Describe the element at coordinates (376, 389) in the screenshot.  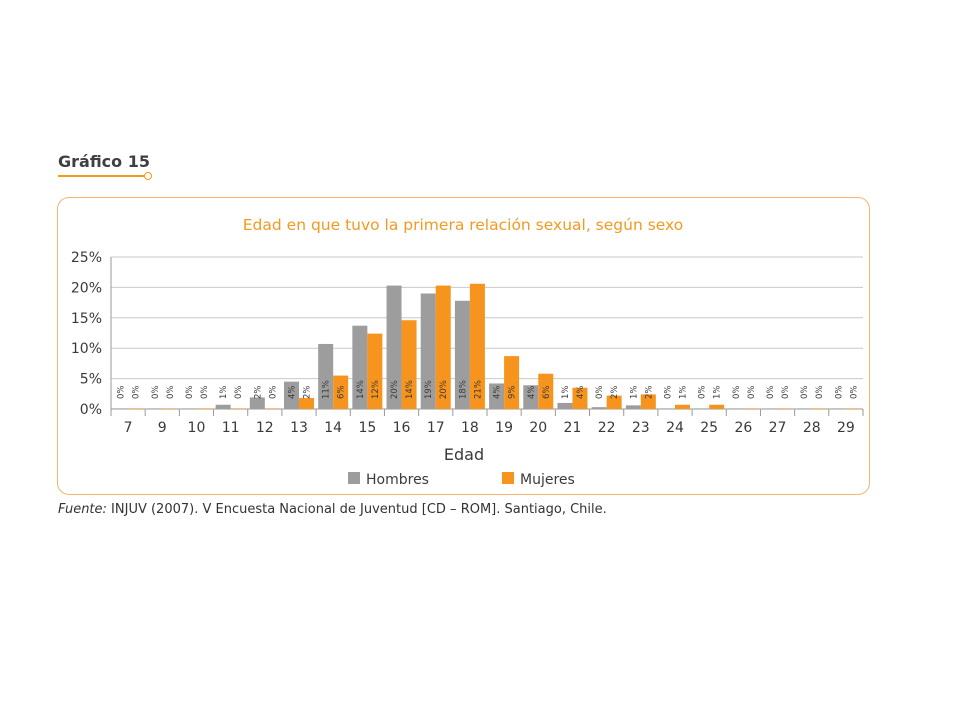
I see `bar-value-label: 12%` at that location.